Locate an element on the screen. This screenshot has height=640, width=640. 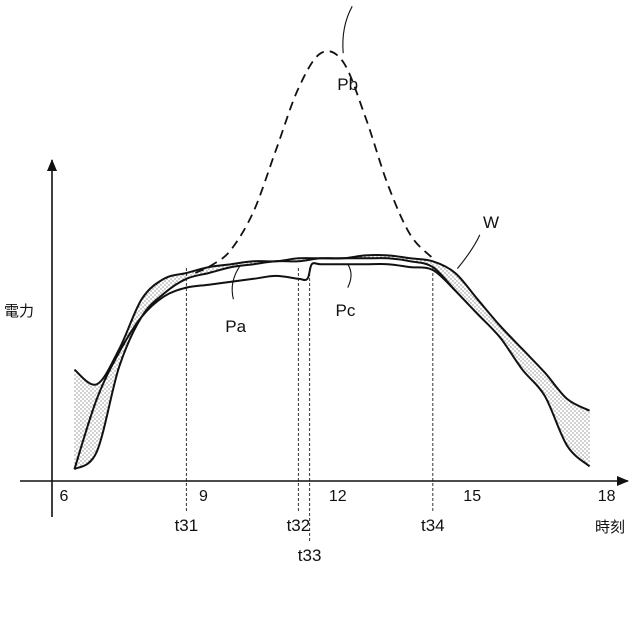
marker-label-t34: t34 is located at coordinates (433, 525).